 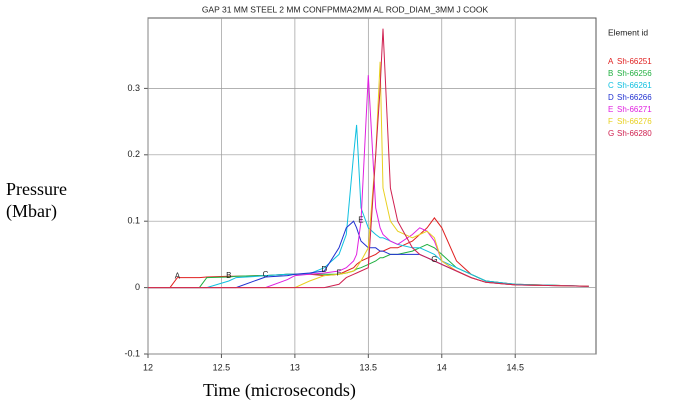 I want to click on y-tick-label: 0.2, so click(x=133, y=154).